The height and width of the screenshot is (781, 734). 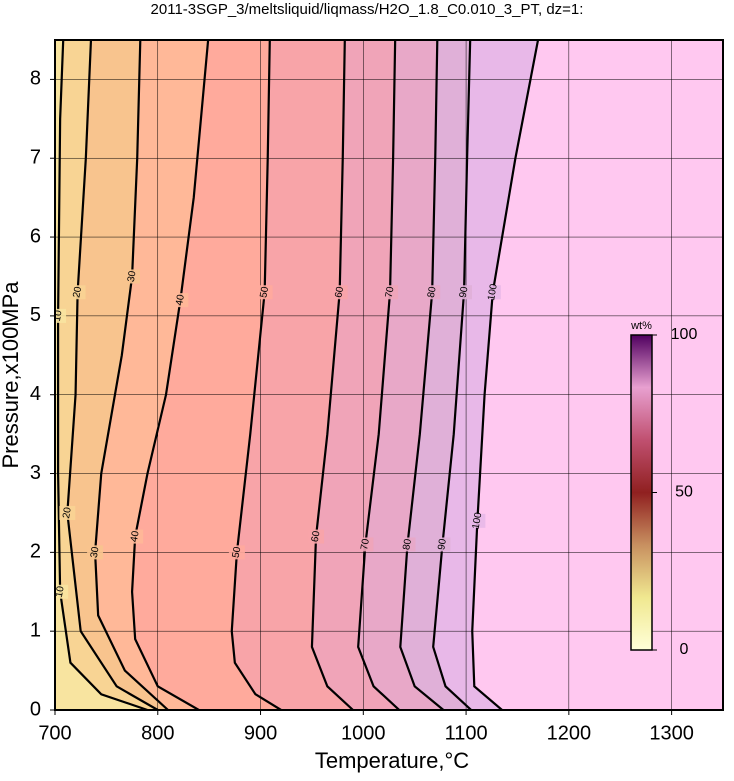 I want to click on x-tick-label: 1200, so click(x=569, y=733).